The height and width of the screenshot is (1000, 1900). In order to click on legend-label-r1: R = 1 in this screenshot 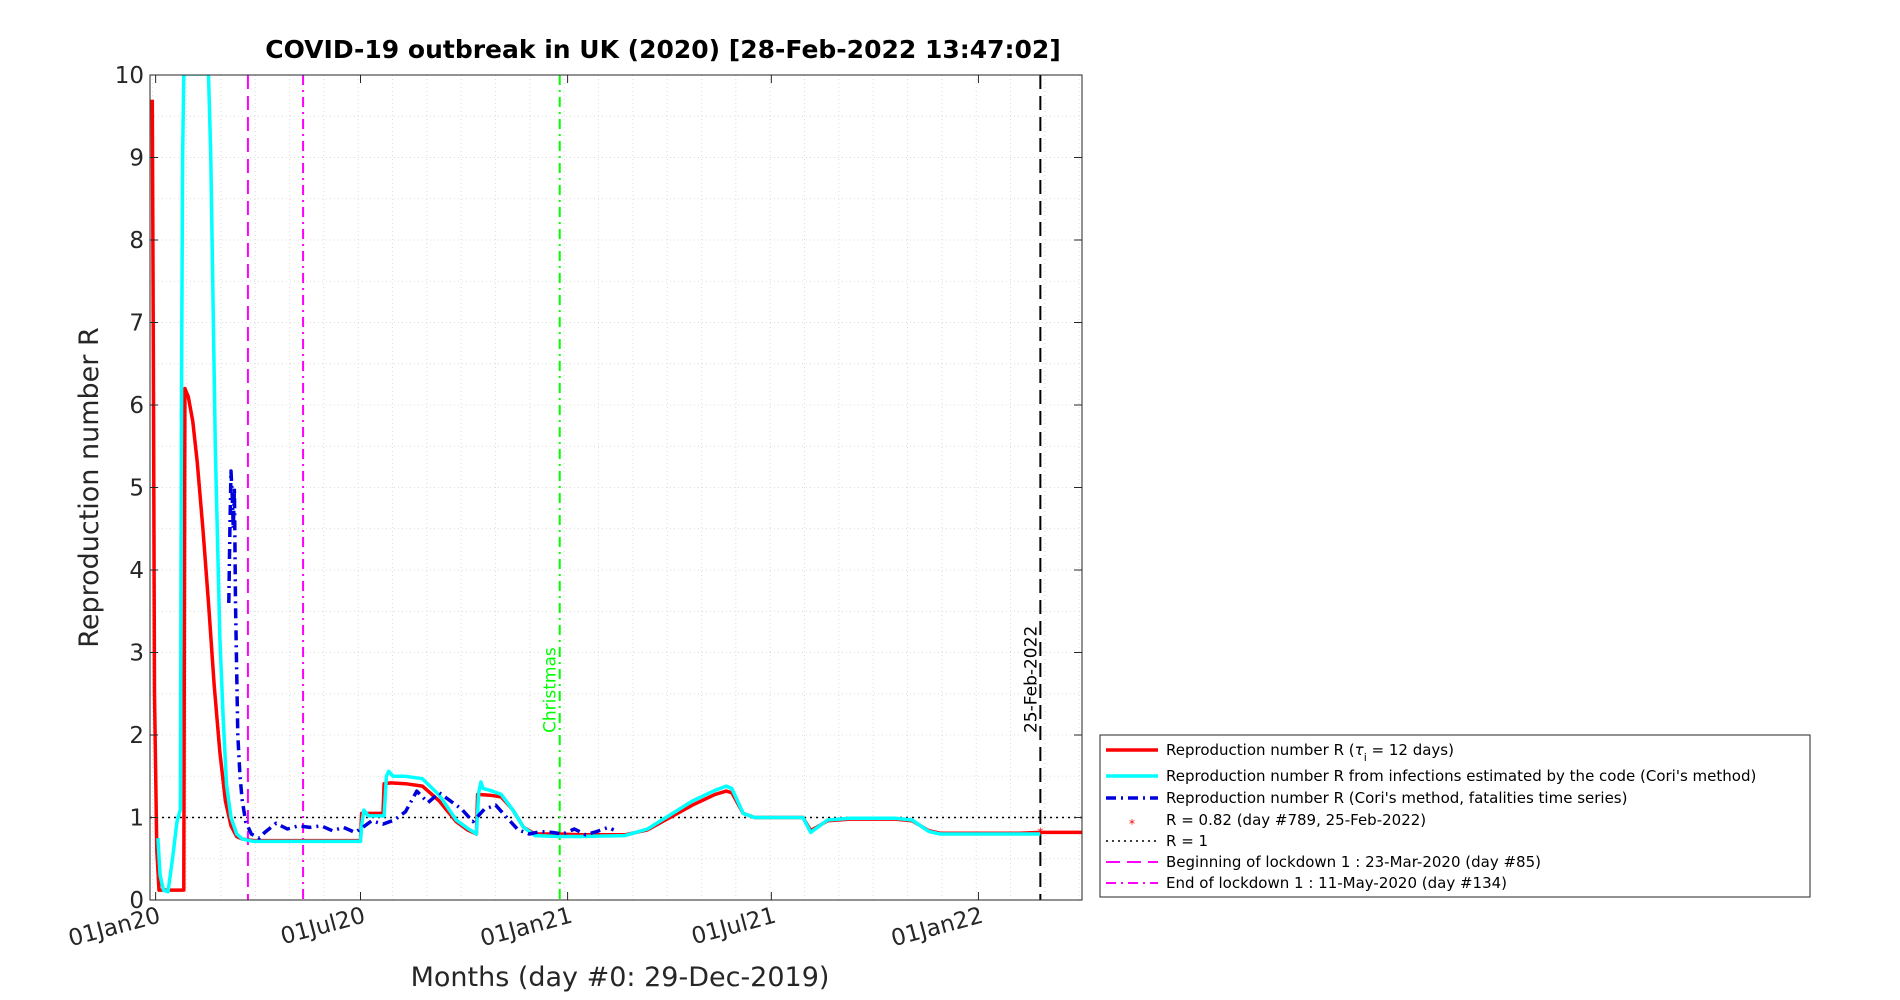, I will do `click(1187, 841)`.